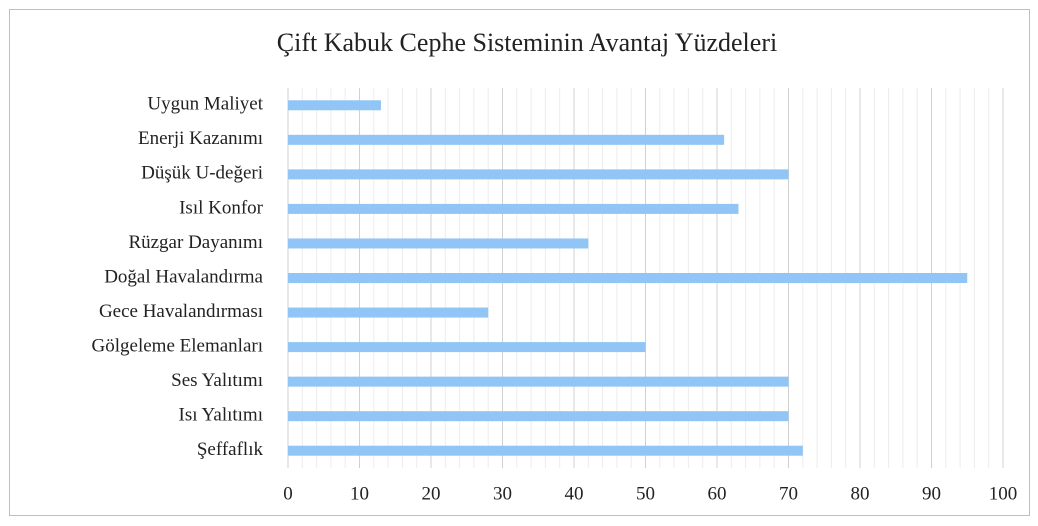 The height and width of the screenshot is (526, 1038). What do you see at coordinates (860, 493) in the screenshot?
I see `x-tick-label: 80` at bounding box center [860, 493].